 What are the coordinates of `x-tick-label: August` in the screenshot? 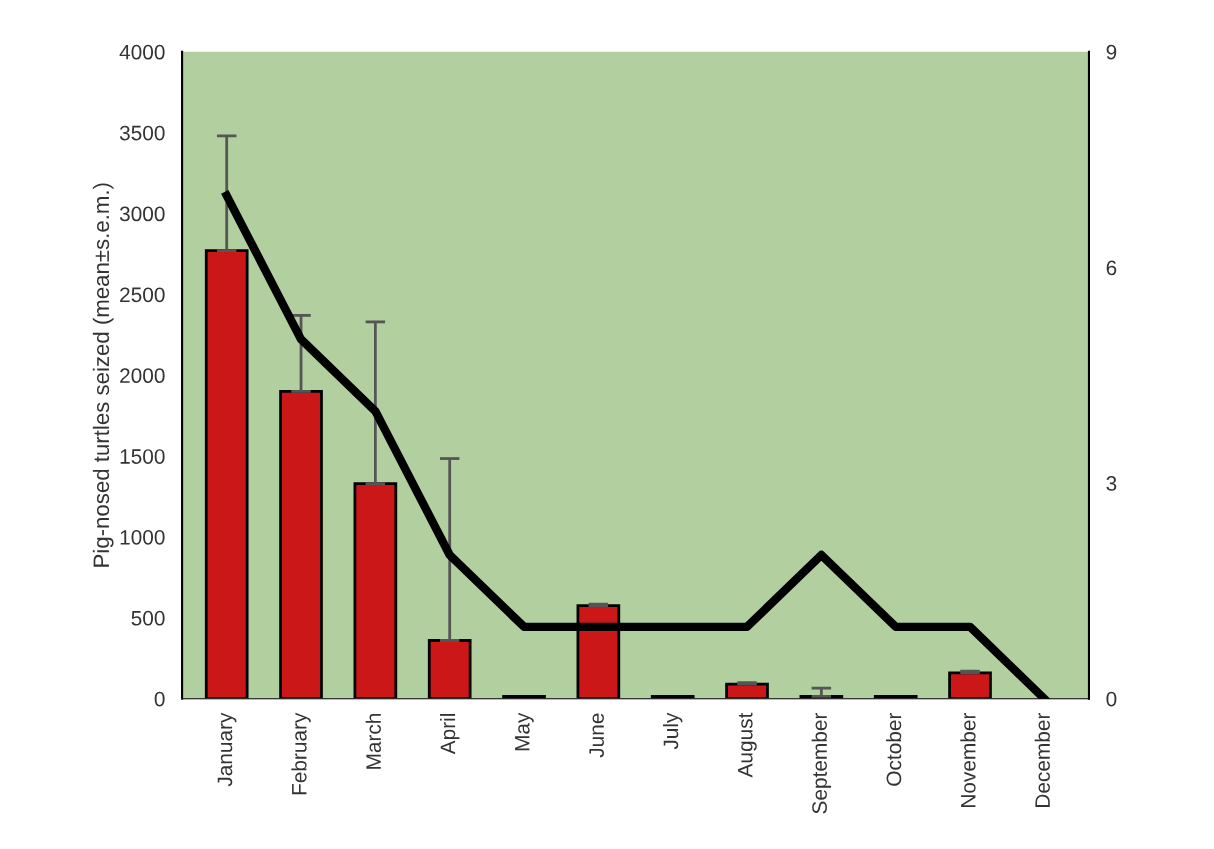 It's located at (747, 745).